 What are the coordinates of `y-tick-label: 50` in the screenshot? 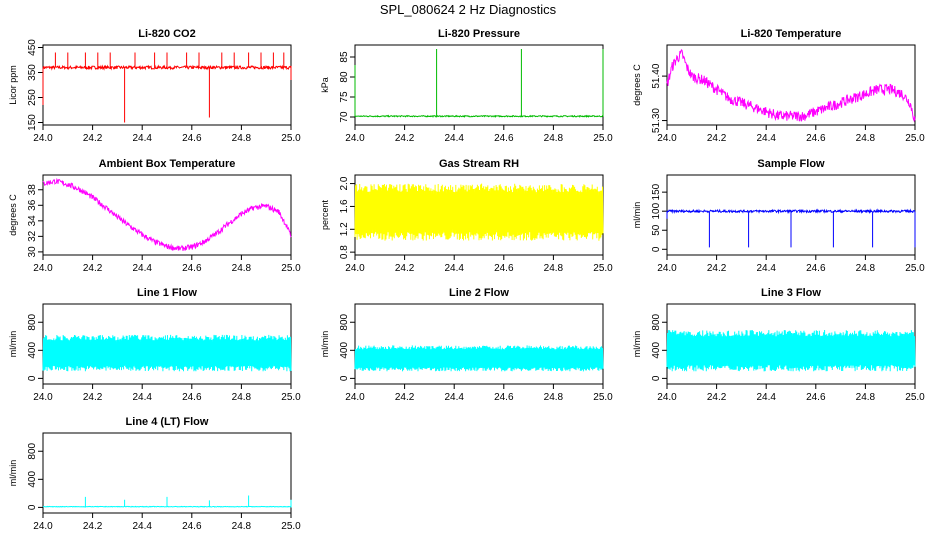 It's located at (656, 230).